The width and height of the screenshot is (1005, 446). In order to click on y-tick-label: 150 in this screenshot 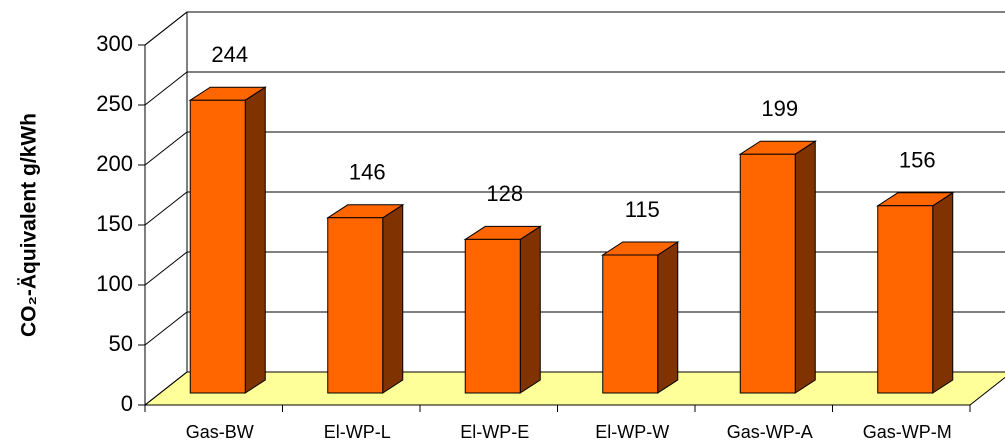, I will do `click(114, 223)`.